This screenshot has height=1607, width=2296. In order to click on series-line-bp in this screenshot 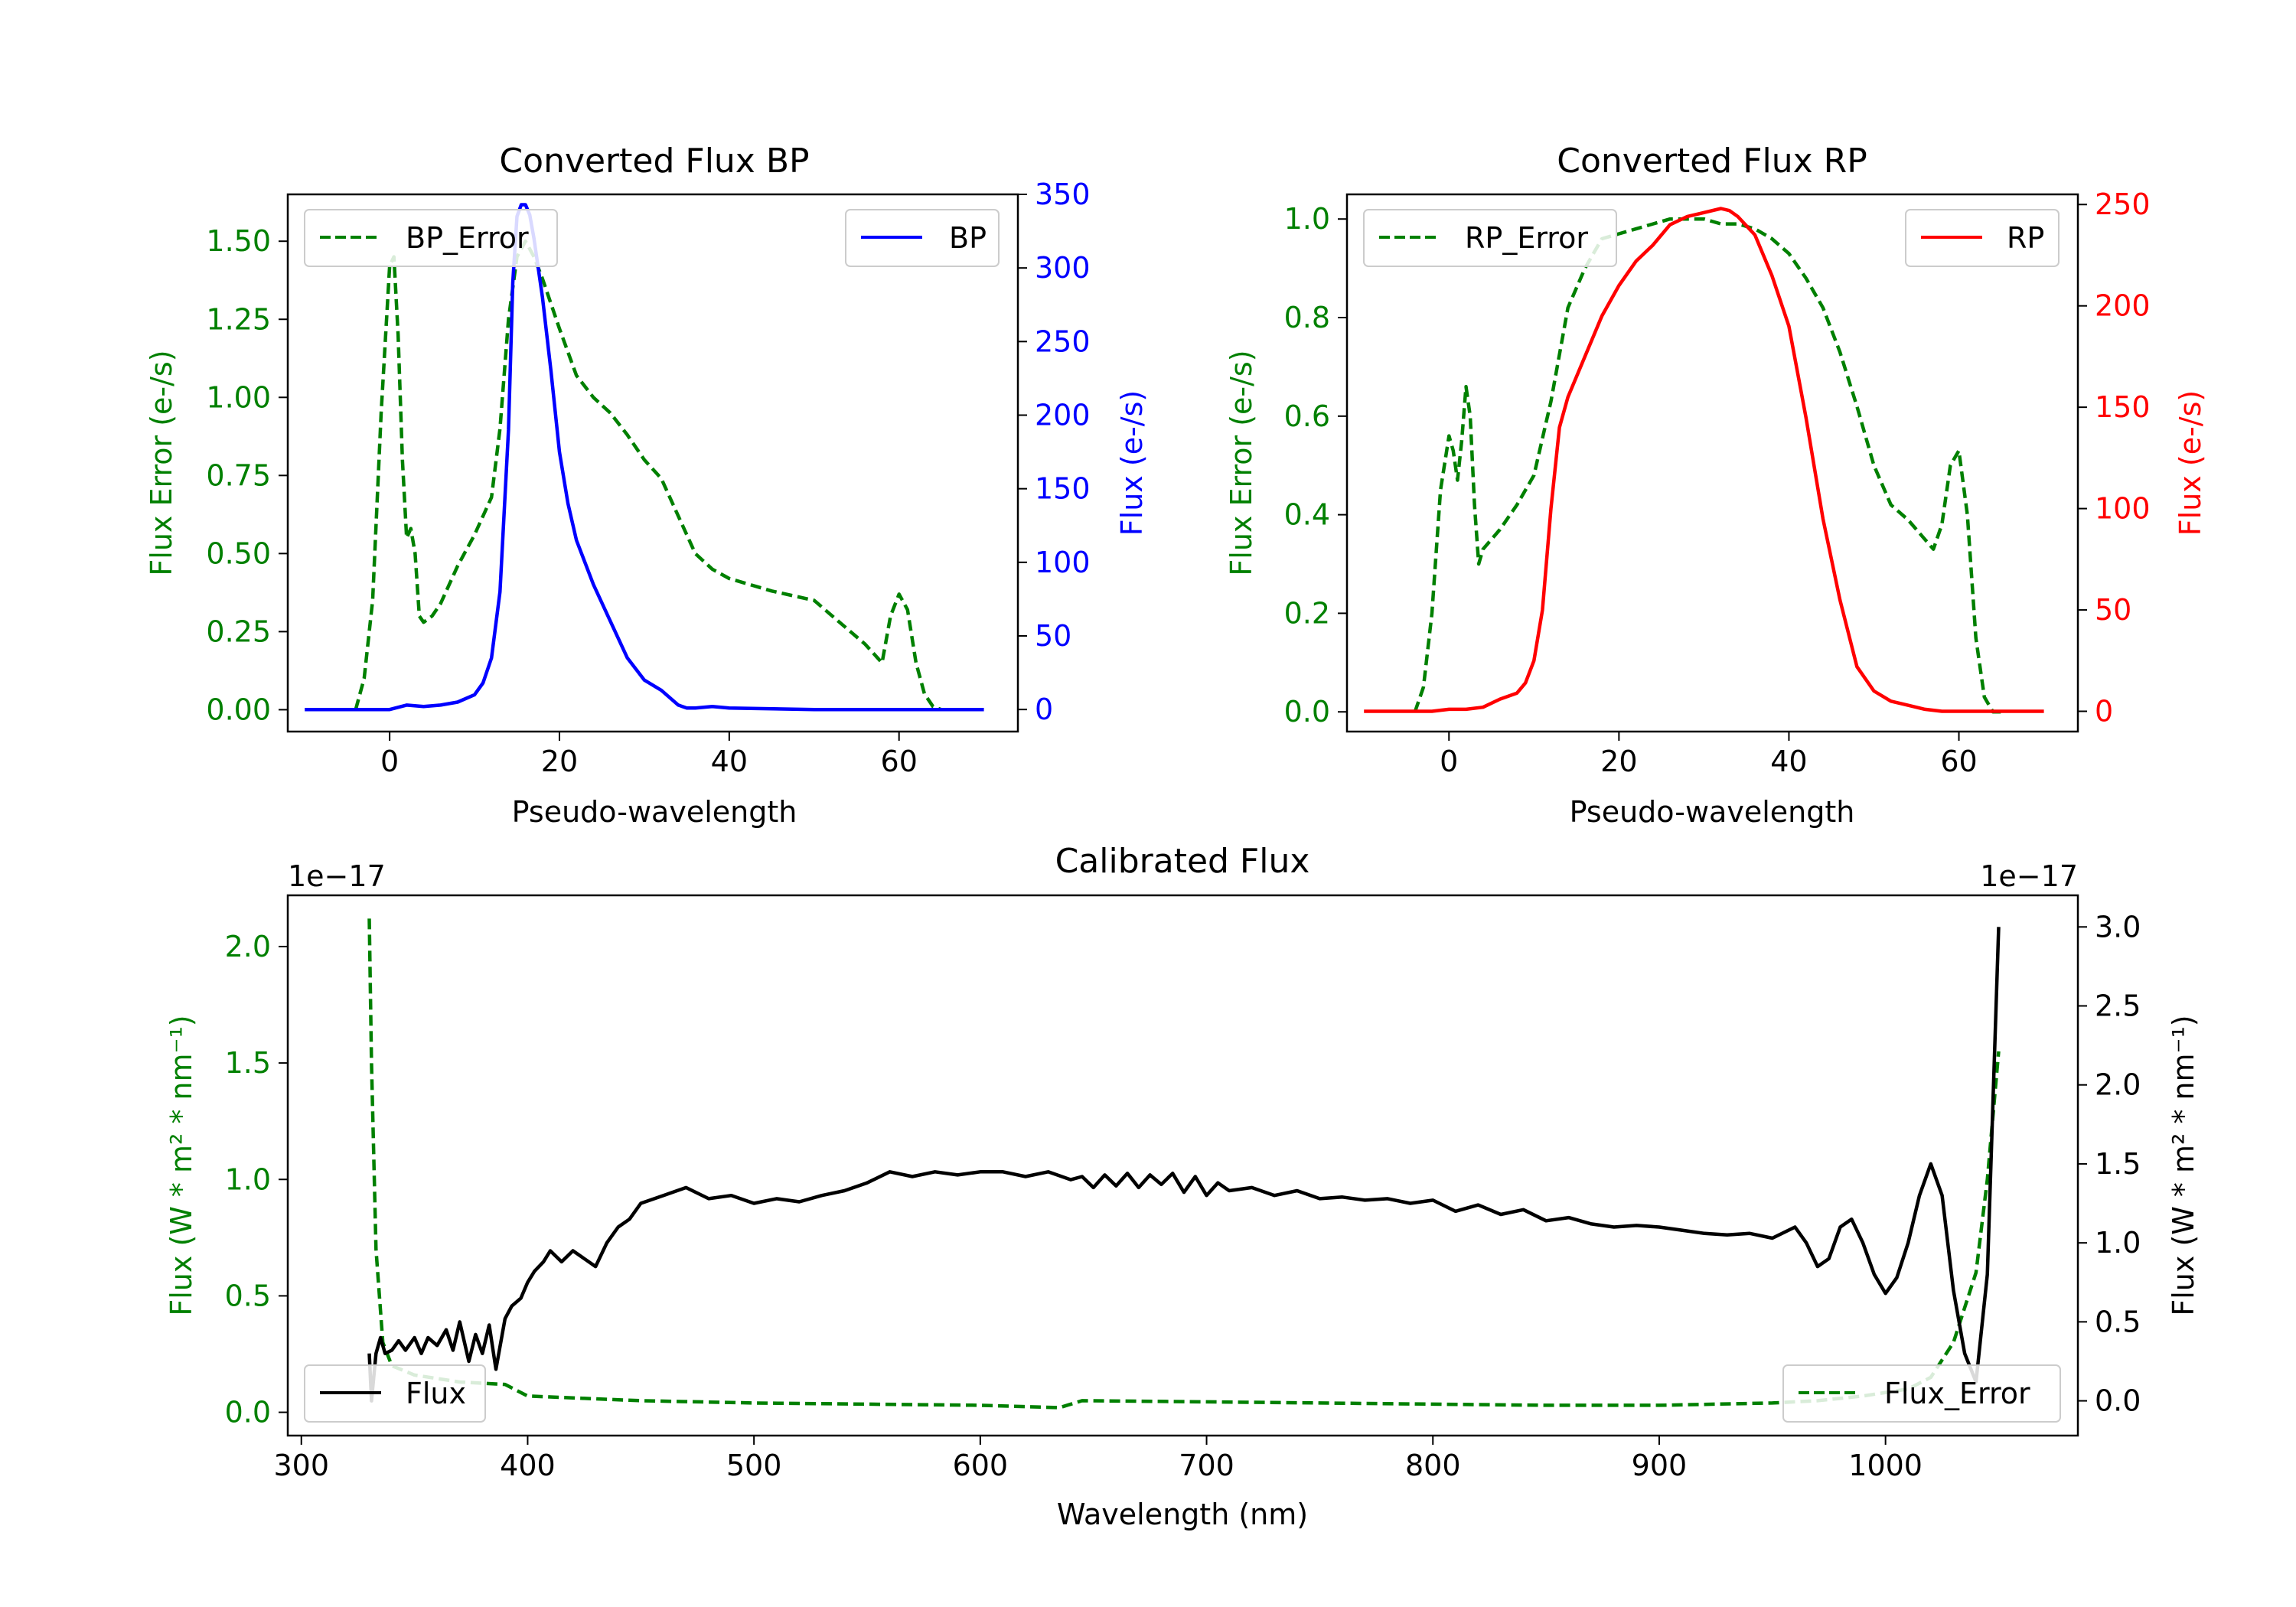, I will do `click(644, 457)`.